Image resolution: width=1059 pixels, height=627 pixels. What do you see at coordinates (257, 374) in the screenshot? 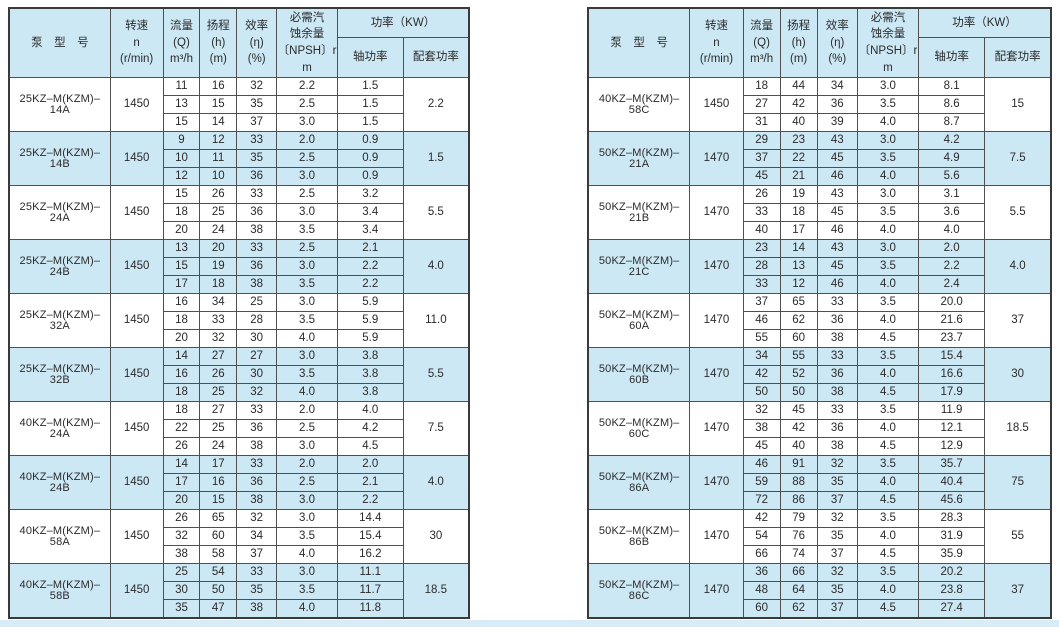
I see `efficiency-cell: 30` at bounding box center [257, 374].